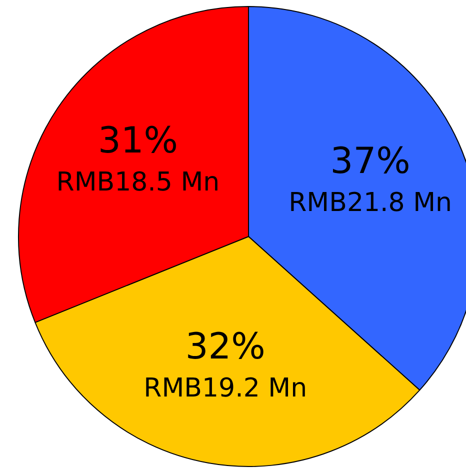 The image size is (466, 468). Describe the element at coordinates (138, 159) in the screenshot. I see `data-label: 31% RMB18.5 Mn` at that location.